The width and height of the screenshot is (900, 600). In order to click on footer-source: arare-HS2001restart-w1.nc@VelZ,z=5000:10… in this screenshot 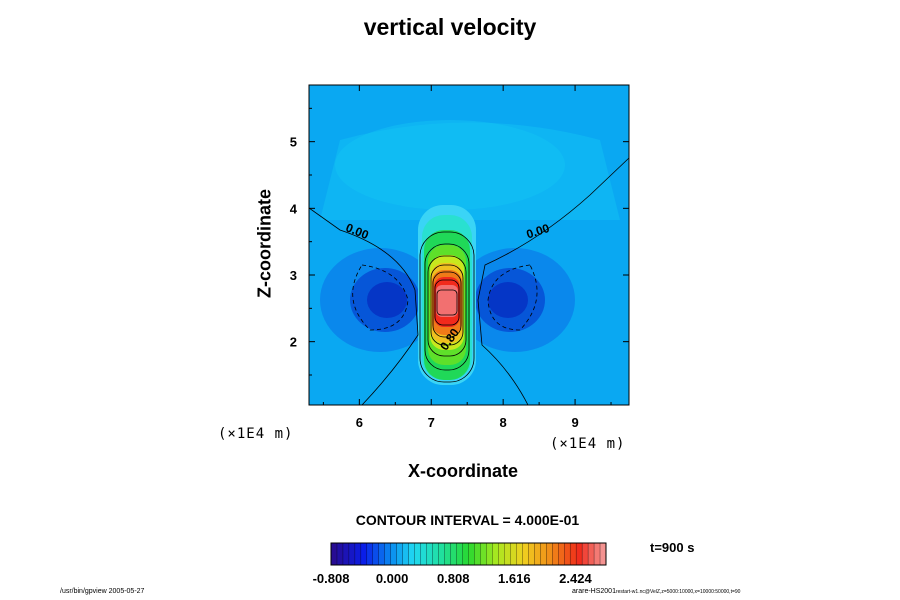, I will do `click(656, 591)`.